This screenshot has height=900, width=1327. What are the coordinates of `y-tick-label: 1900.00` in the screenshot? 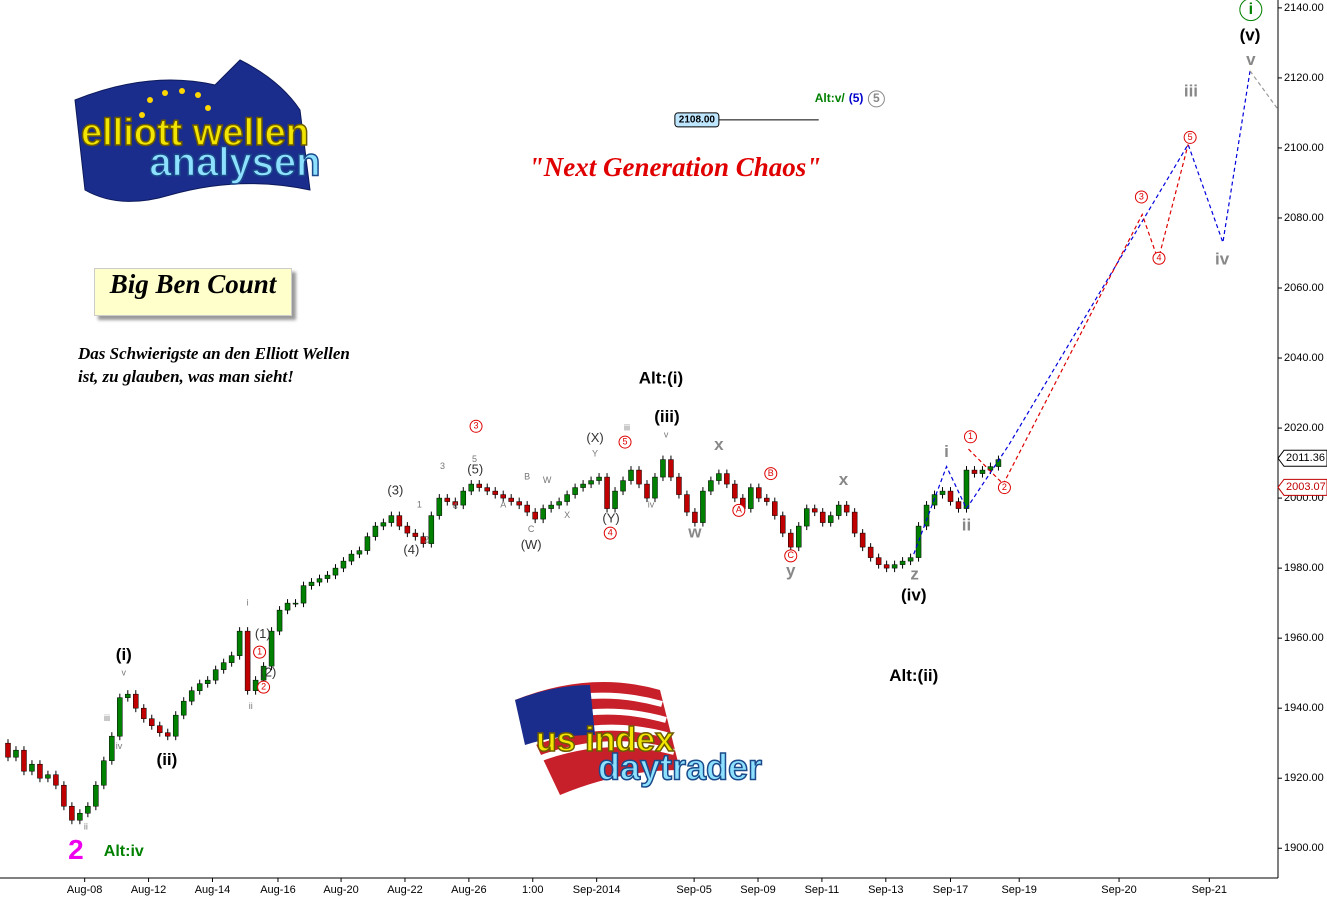 It's located at (1304, 848).